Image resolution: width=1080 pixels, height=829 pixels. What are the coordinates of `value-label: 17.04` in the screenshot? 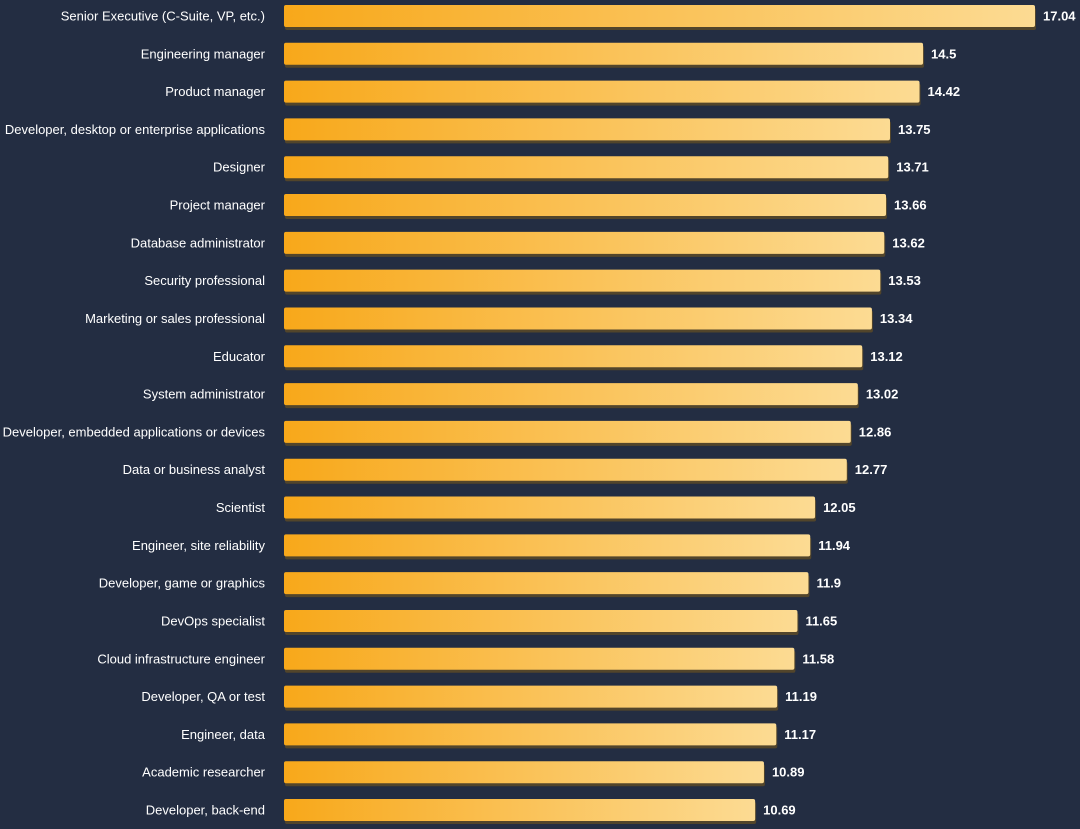 It's located at (1059, 16).